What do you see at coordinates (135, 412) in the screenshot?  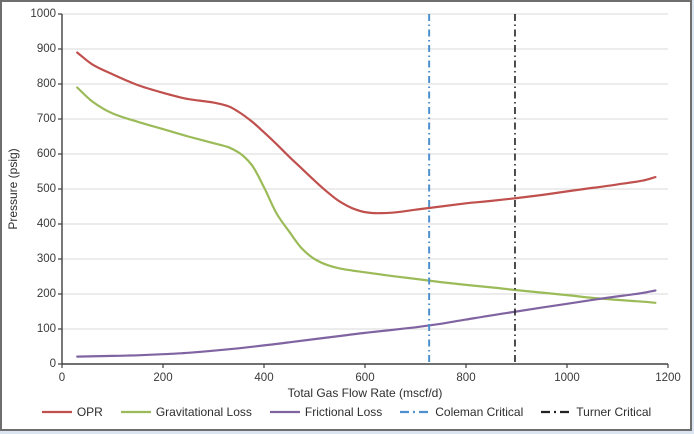 I see `legend-marker-gravitational-loss-icon` at bounding box center [135, 412].